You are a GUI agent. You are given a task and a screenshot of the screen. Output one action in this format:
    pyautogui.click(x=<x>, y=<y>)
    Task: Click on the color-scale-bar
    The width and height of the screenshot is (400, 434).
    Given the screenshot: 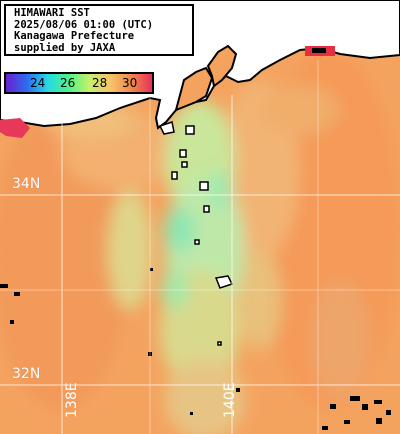 What is the action you would take?
    pyautogui.click(x=79, y=83)
    